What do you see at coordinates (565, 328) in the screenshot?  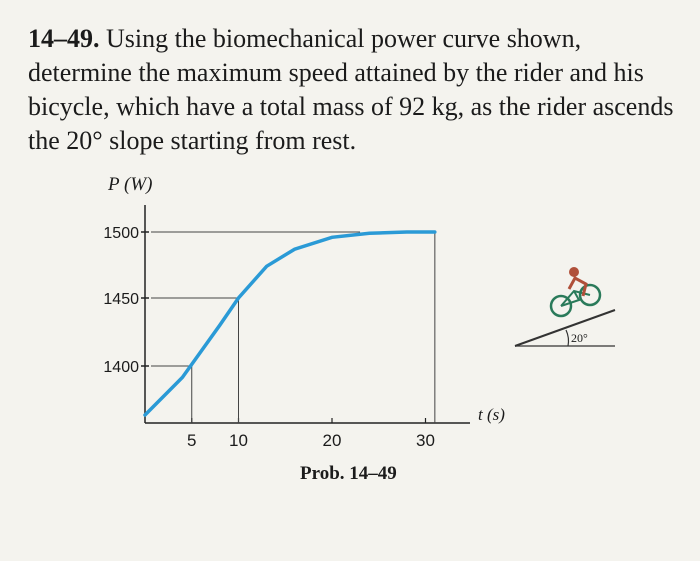 I see `slope-line` at bounding box center [565, 328].